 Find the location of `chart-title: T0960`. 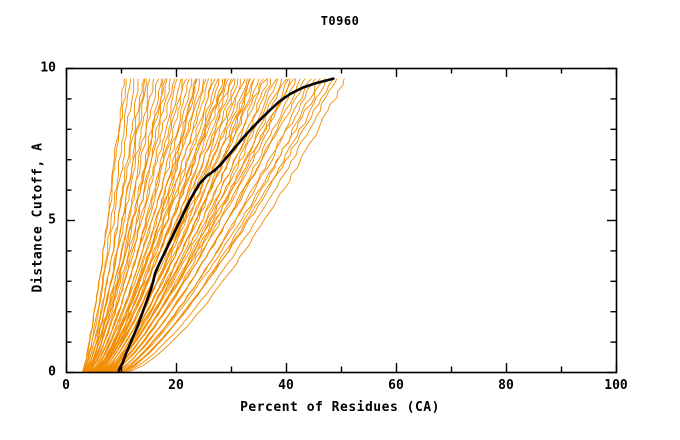

chart-title: T0960 is located at coordinates (340, 21).